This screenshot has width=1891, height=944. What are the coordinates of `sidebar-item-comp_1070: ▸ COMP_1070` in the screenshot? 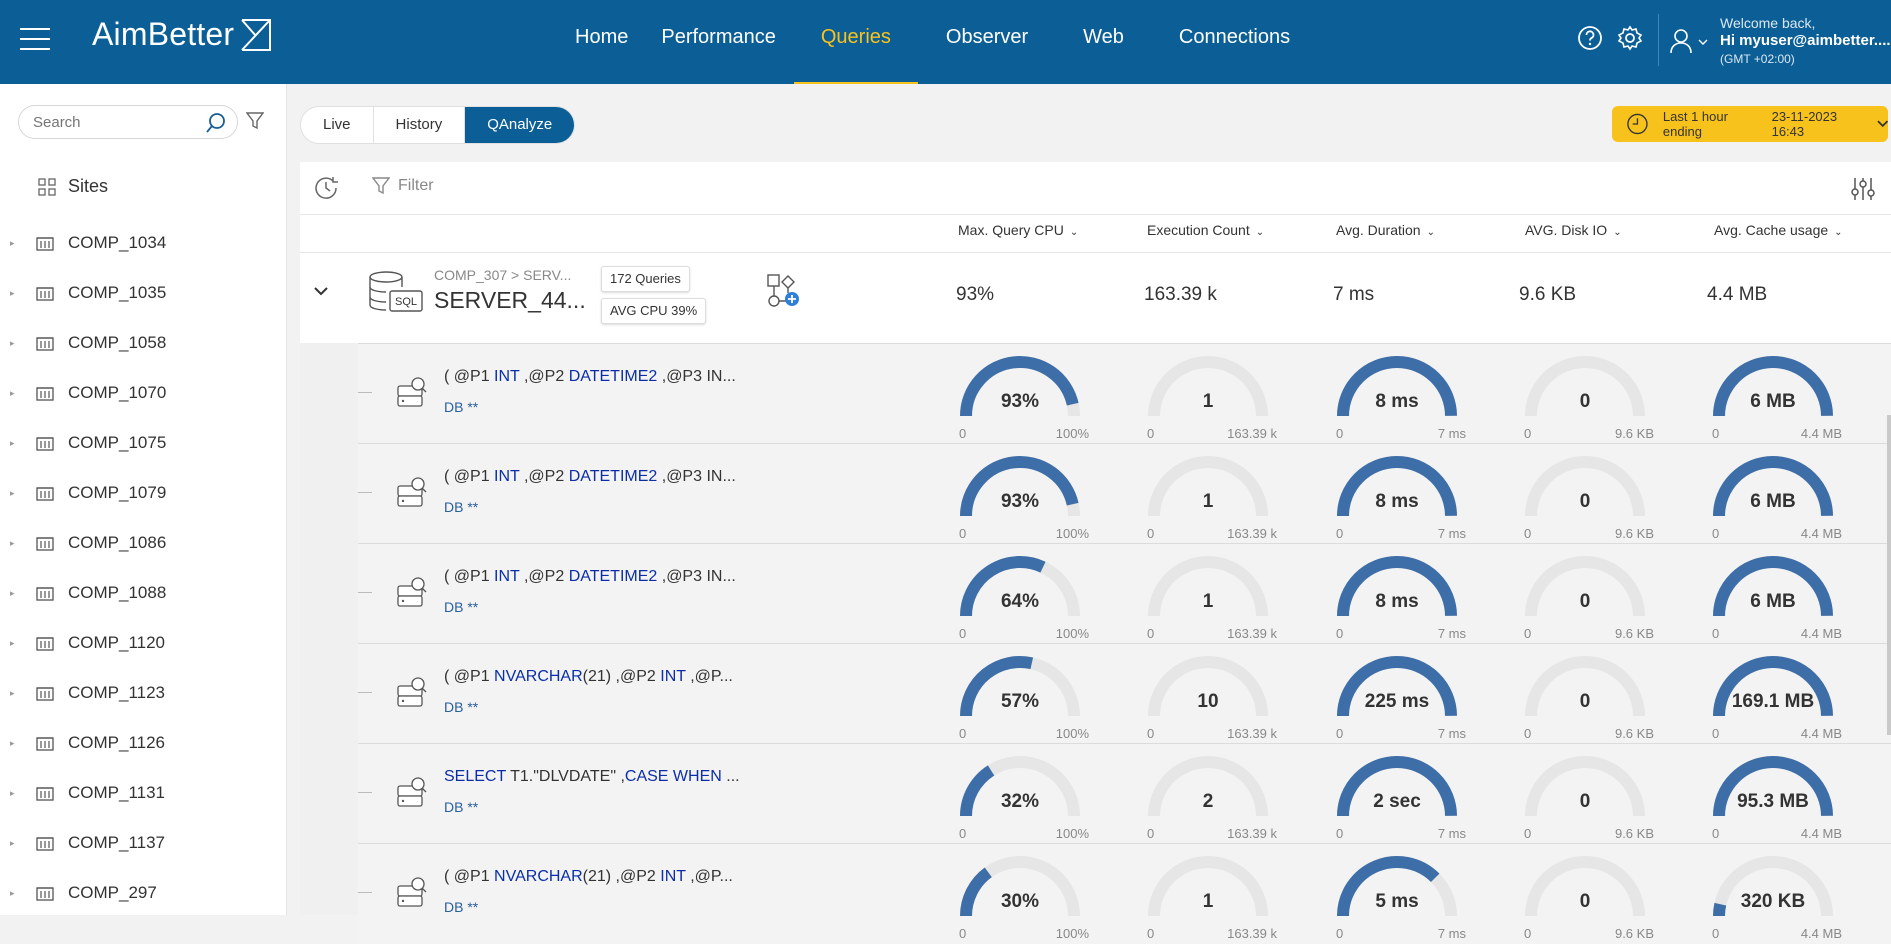 It's located at (143, 393).